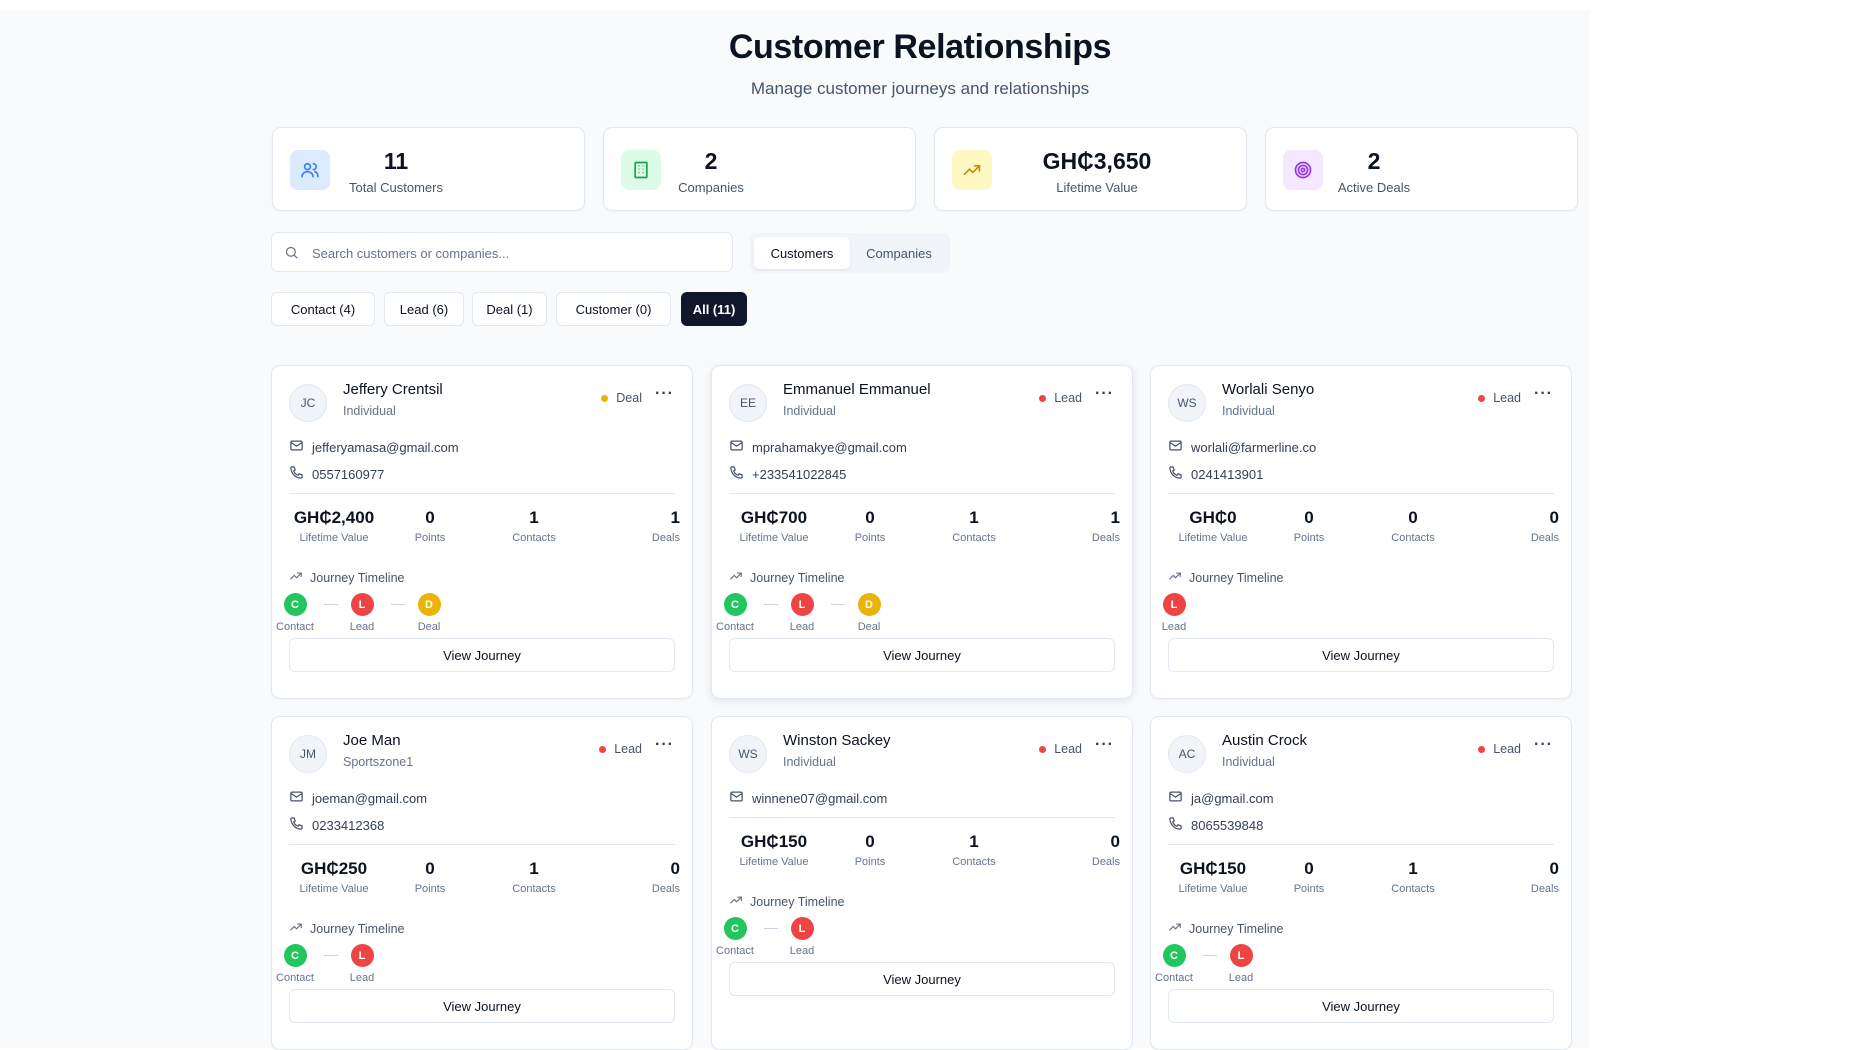  Describe the element at coordinates (735, 627) in the screenshot. I see `stage-name: Contact` at that location.